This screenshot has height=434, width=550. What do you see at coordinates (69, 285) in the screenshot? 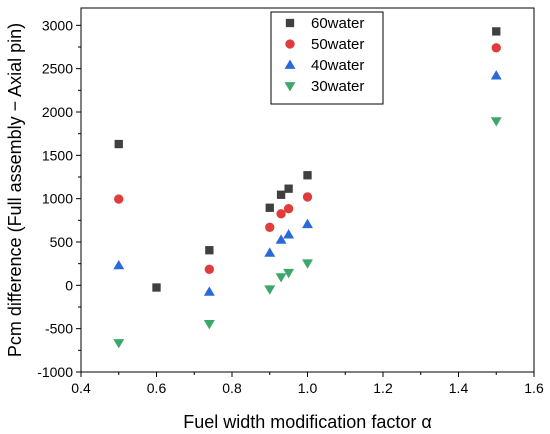
I see `y-tick-label: 0` at bounding box center [69, 285].